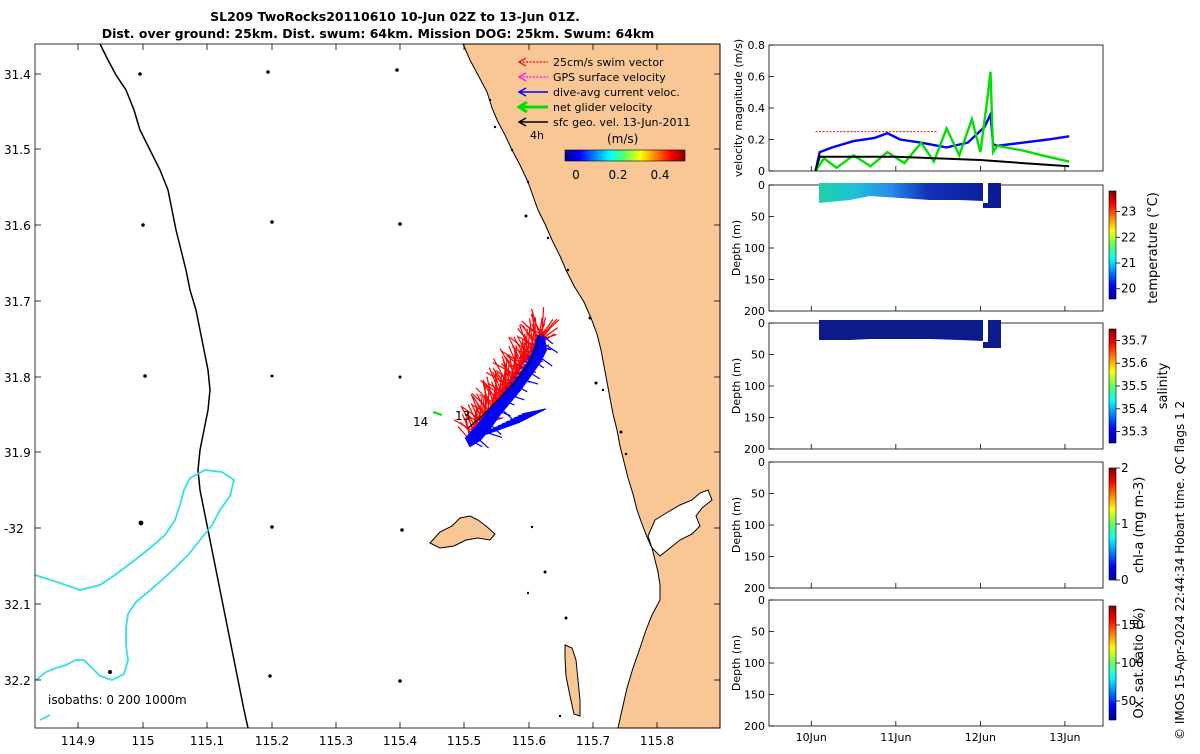 The image size is (1200, 754). What do you see at coordinates (1125, 580) in the screenshot?
I see `chla-colorbar-tick-label: 0` at bounding box center [1125, 580].